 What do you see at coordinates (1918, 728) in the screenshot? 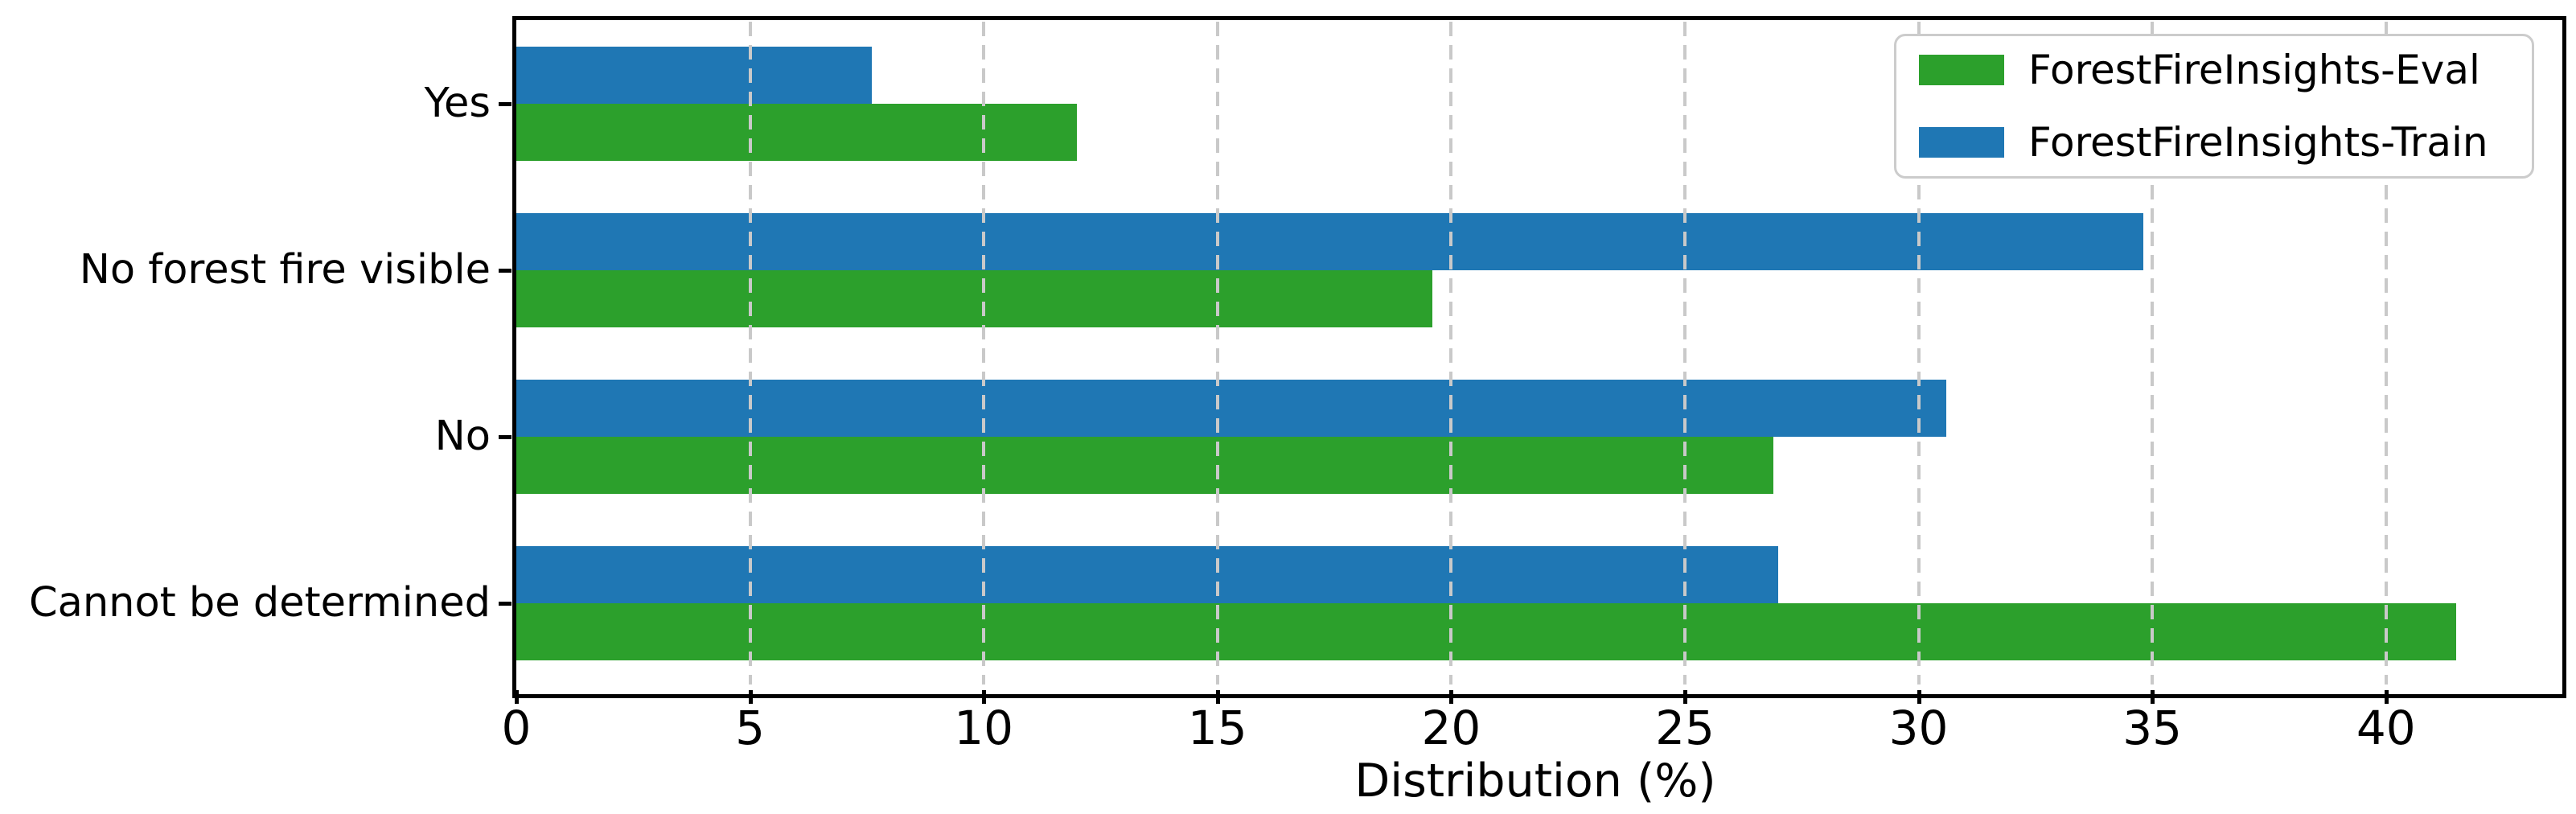
I see `x-tick-label: 30` at bounding box center [1918, 728].